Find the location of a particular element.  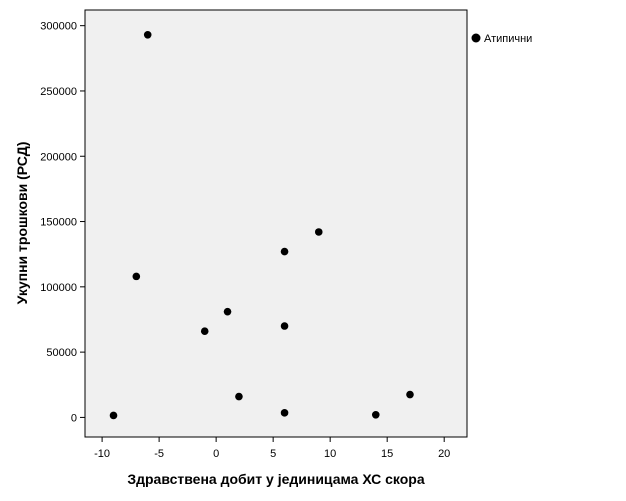

y-tick-label: 50000 is located at coordinates (61, 353).